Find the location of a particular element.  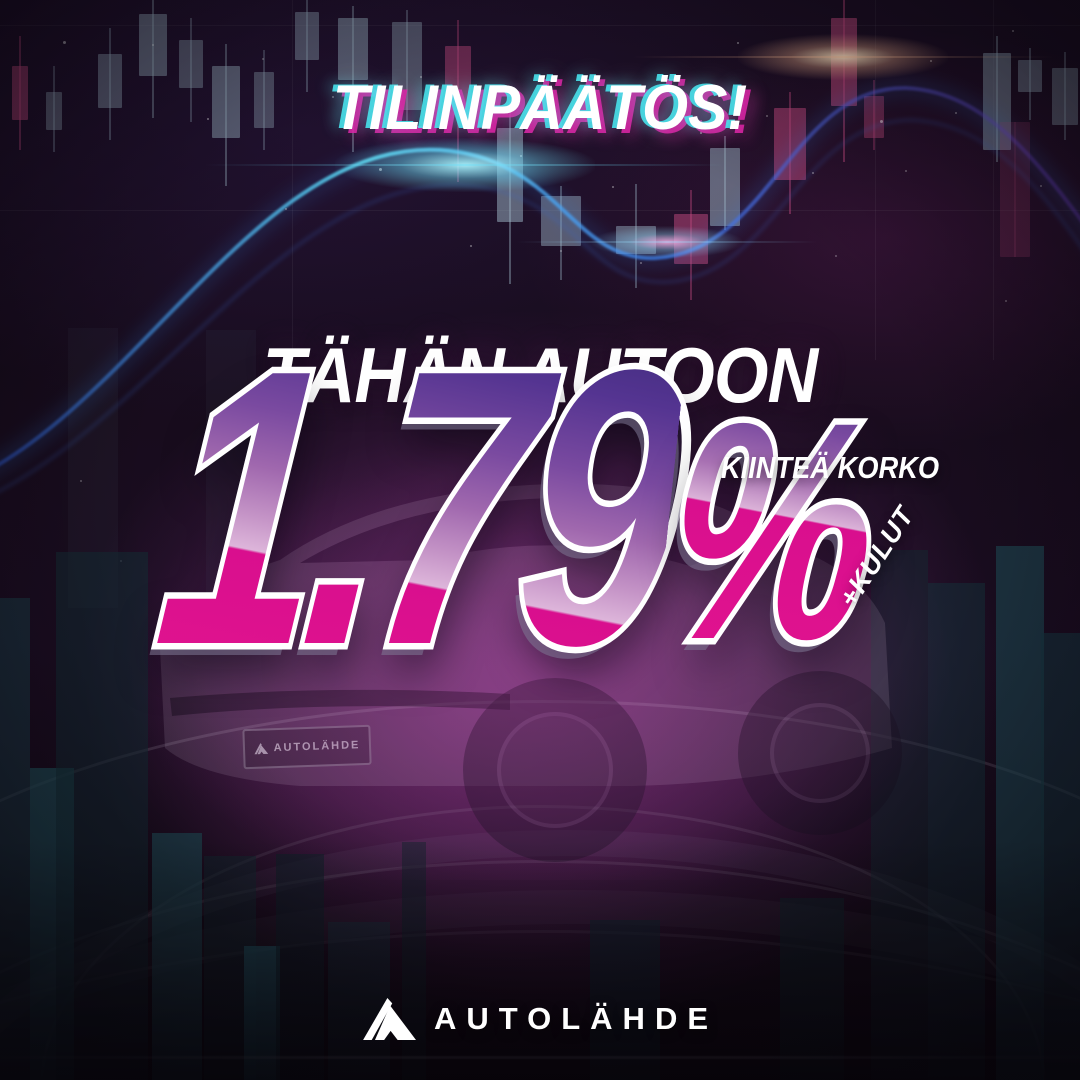

brand-logo: AUTOLÄHDE is located at coordinates (540, 1019).